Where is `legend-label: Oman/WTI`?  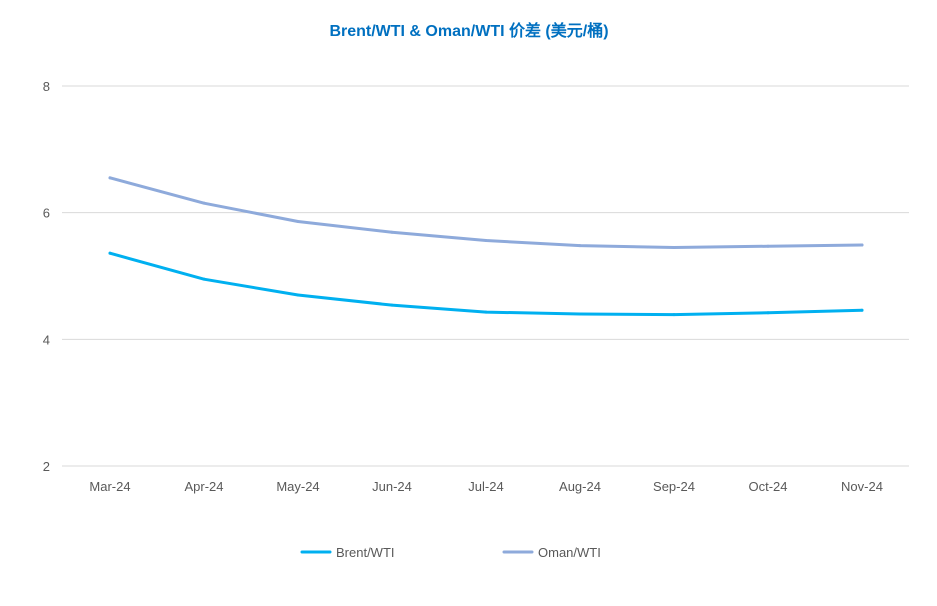
legend-label: Oman/WTI is located at coordinates (569, 552).